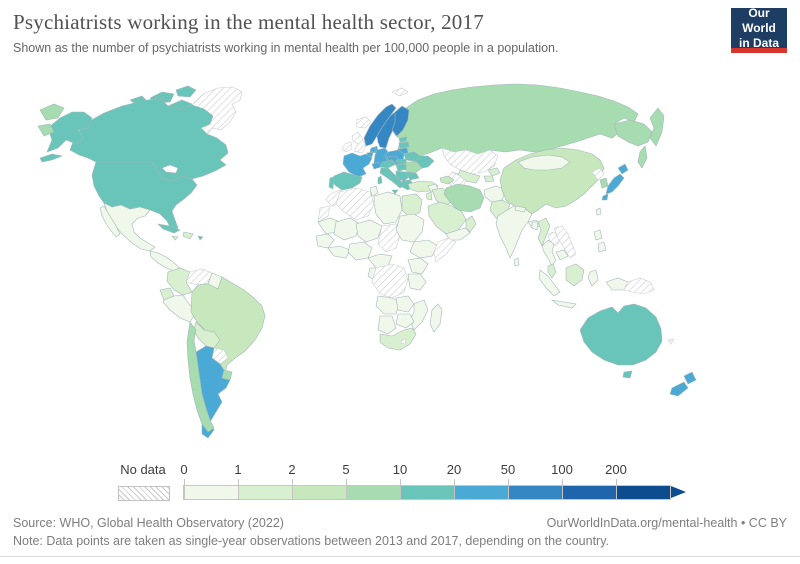  What do you see at coordinates (405, 304) in the screenshot?
I see `country-zambia` at bounding box center [405, 304].